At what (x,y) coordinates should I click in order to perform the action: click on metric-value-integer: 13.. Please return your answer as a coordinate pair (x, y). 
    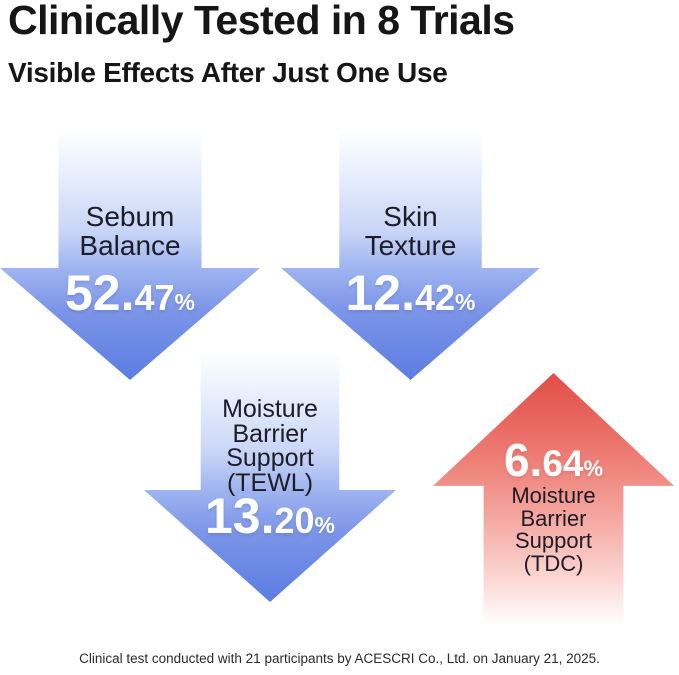
    Looking at the image, I should click on (239, 516).